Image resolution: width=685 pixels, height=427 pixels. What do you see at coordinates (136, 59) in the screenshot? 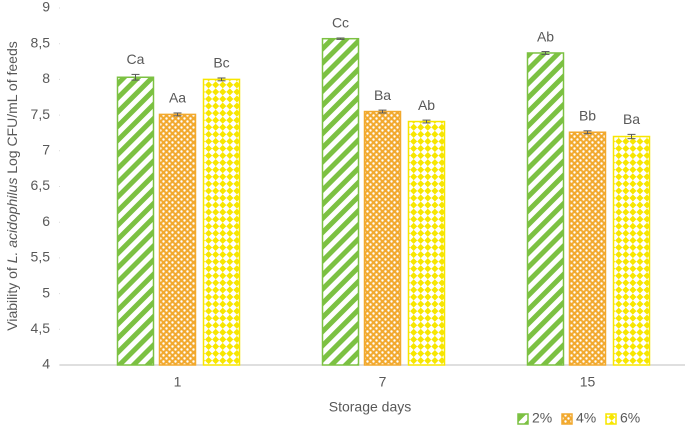
I see `data-label: Ca` at bounding box center [136, 59].